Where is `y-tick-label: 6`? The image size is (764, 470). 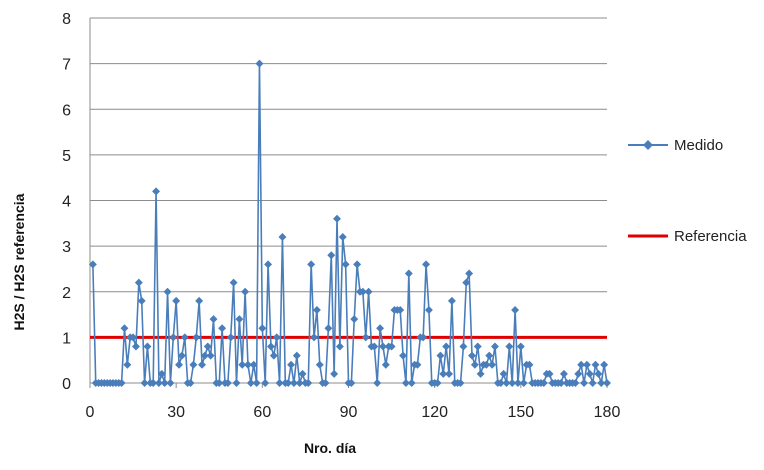
y-tick-label: 6 is located at coordinates (66, 110).